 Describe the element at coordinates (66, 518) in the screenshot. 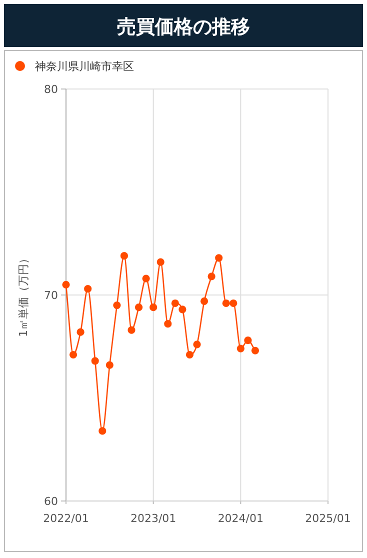

I see `x-tick-label: 2022/01` at that location.